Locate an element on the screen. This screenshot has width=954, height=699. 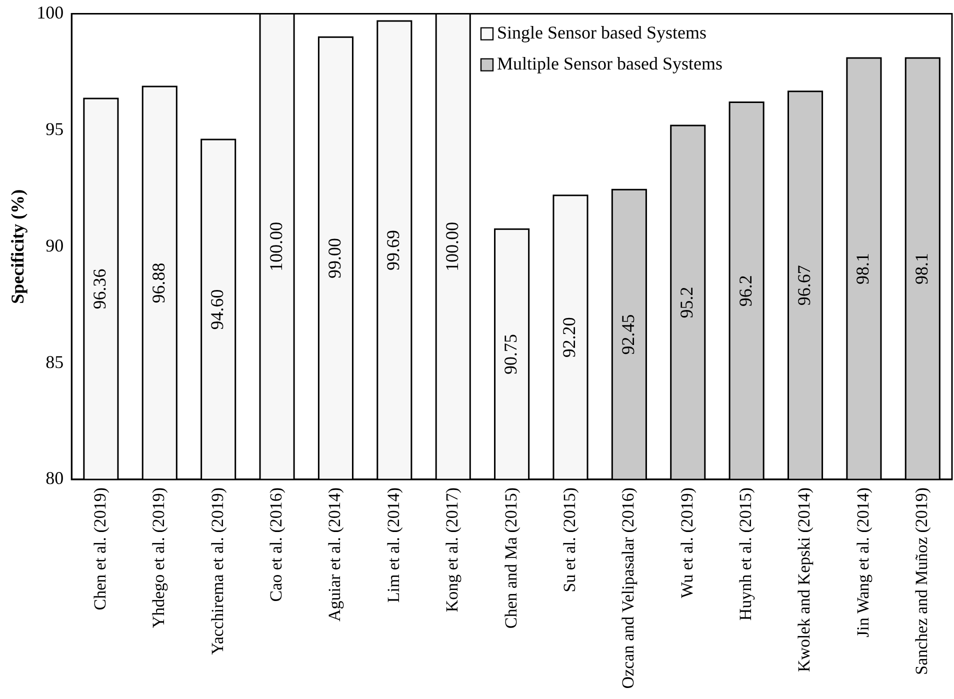
y-tick-label: 100 is located at coordinates (50, 12).